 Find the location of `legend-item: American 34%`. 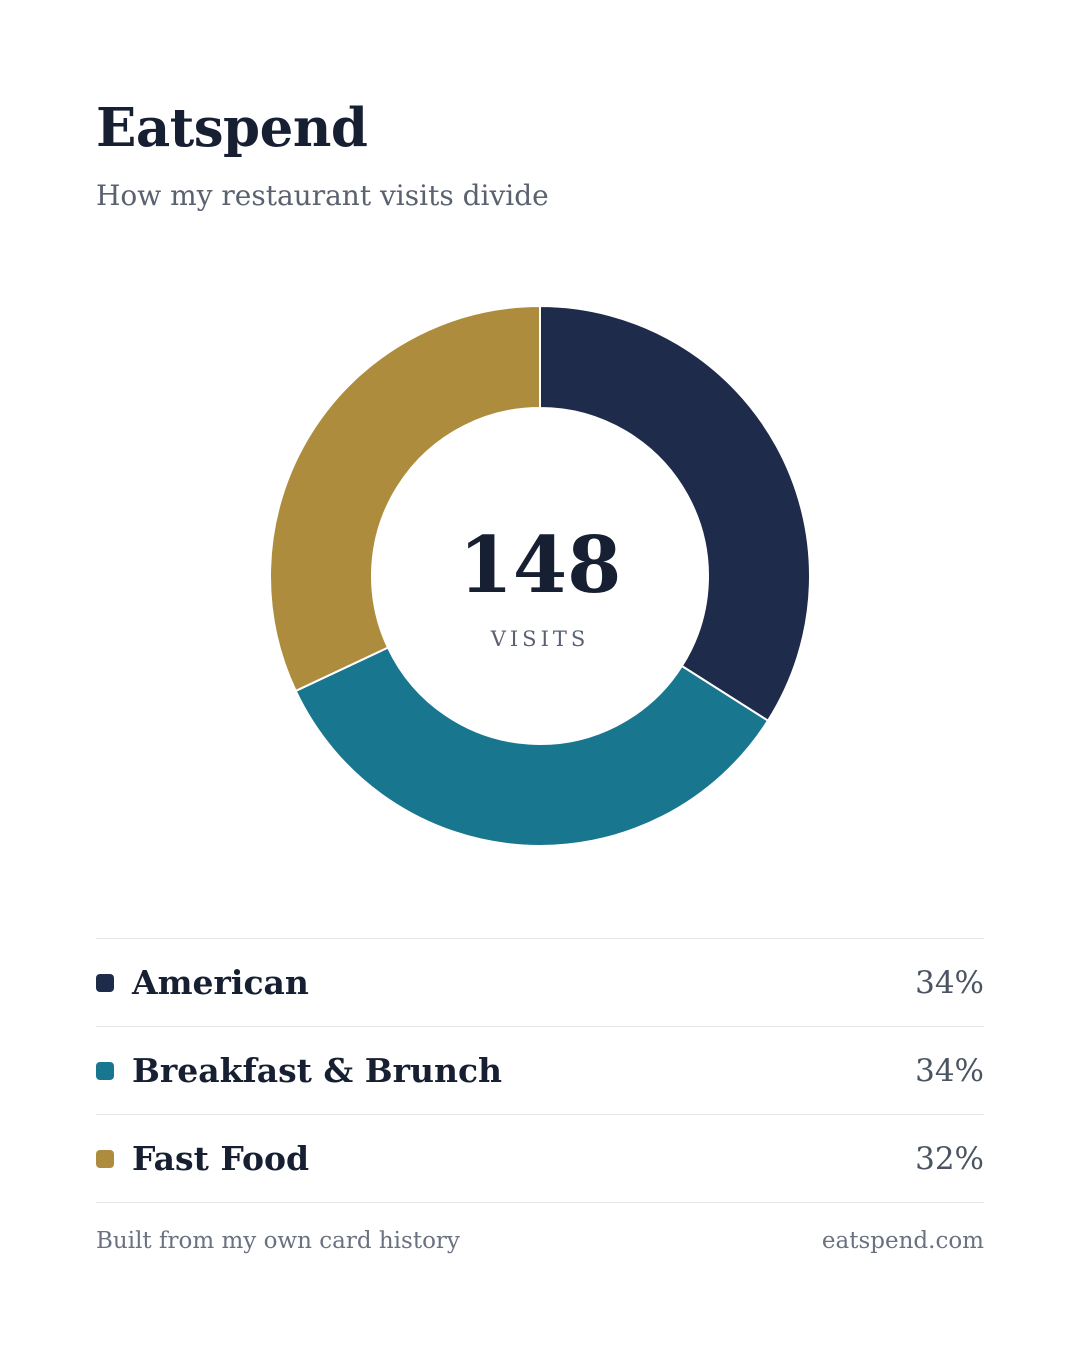

legend-item: American 34% is located at coordinates (540, 983).